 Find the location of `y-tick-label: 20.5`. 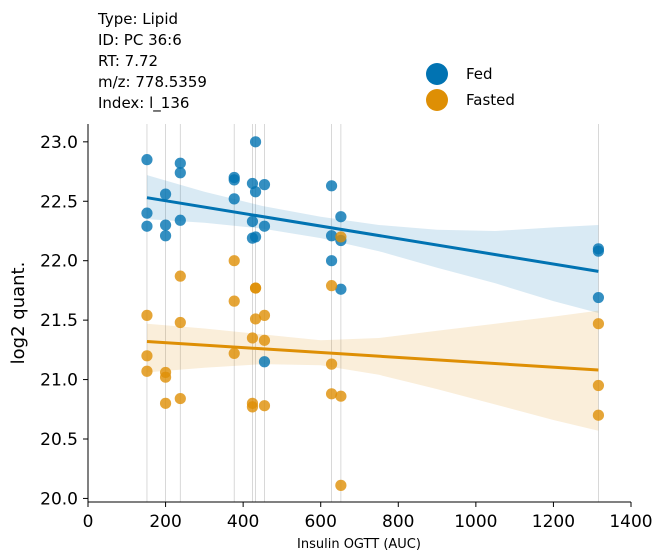

y-tick-label: 20.5 is located at coordinates (59, 440).